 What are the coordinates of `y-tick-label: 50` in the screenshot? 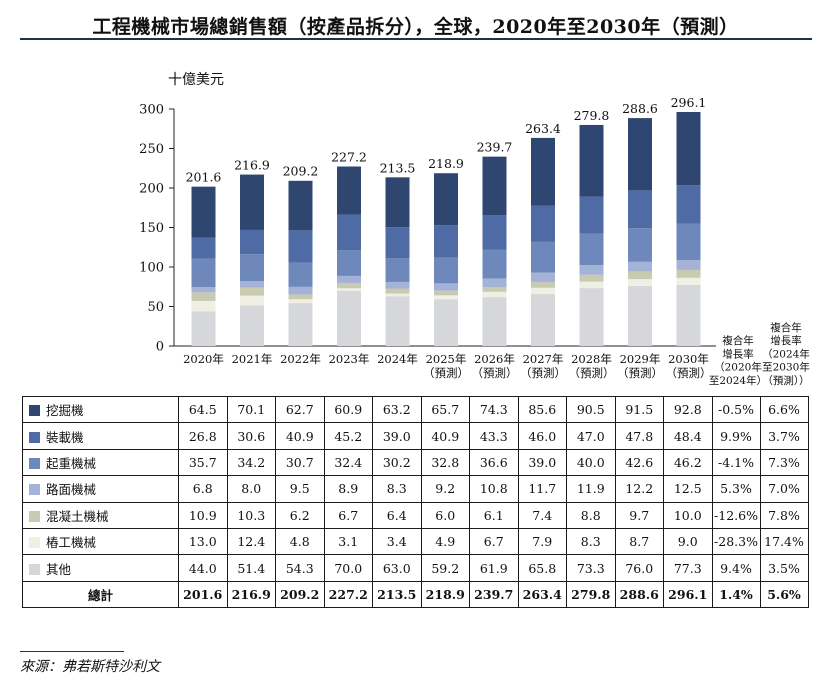 It's located at (155, 307).